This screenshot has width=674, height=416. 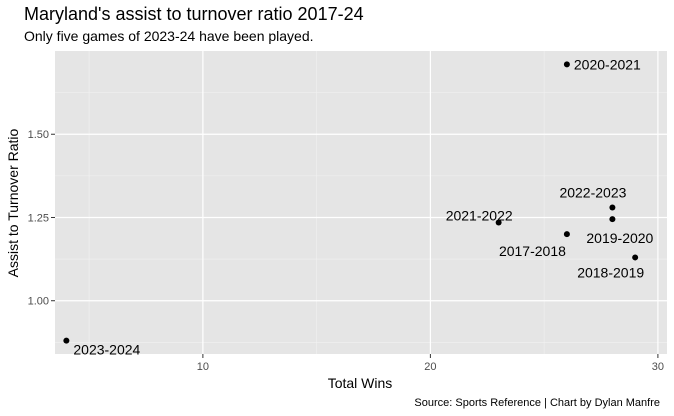 I want to click on point-label: 2021-2022, so click(x=479, y=215).